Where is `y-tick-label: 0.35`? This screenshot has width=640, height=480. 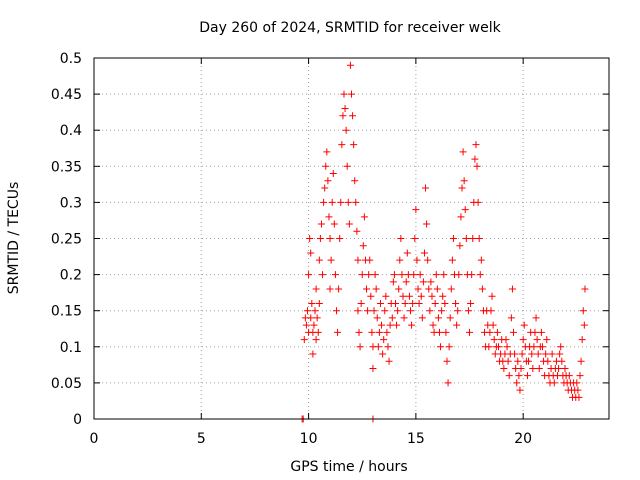 y-tick-label: 0.35 is located at coordinates (66, 167).